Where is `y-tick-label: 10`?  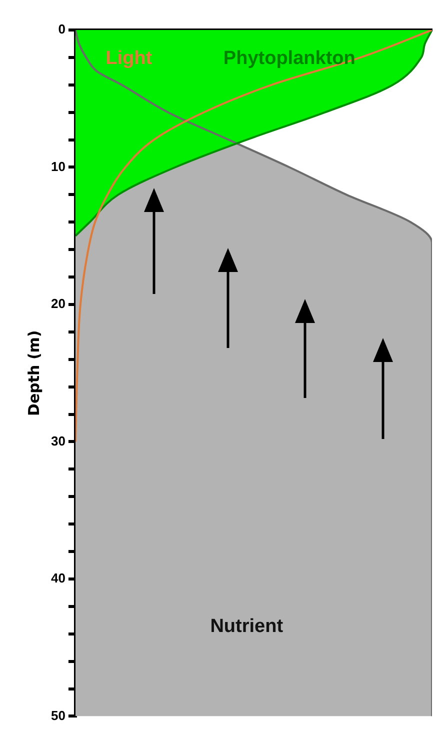
y-tick-label: 10 is located at coordinates (58, 166).